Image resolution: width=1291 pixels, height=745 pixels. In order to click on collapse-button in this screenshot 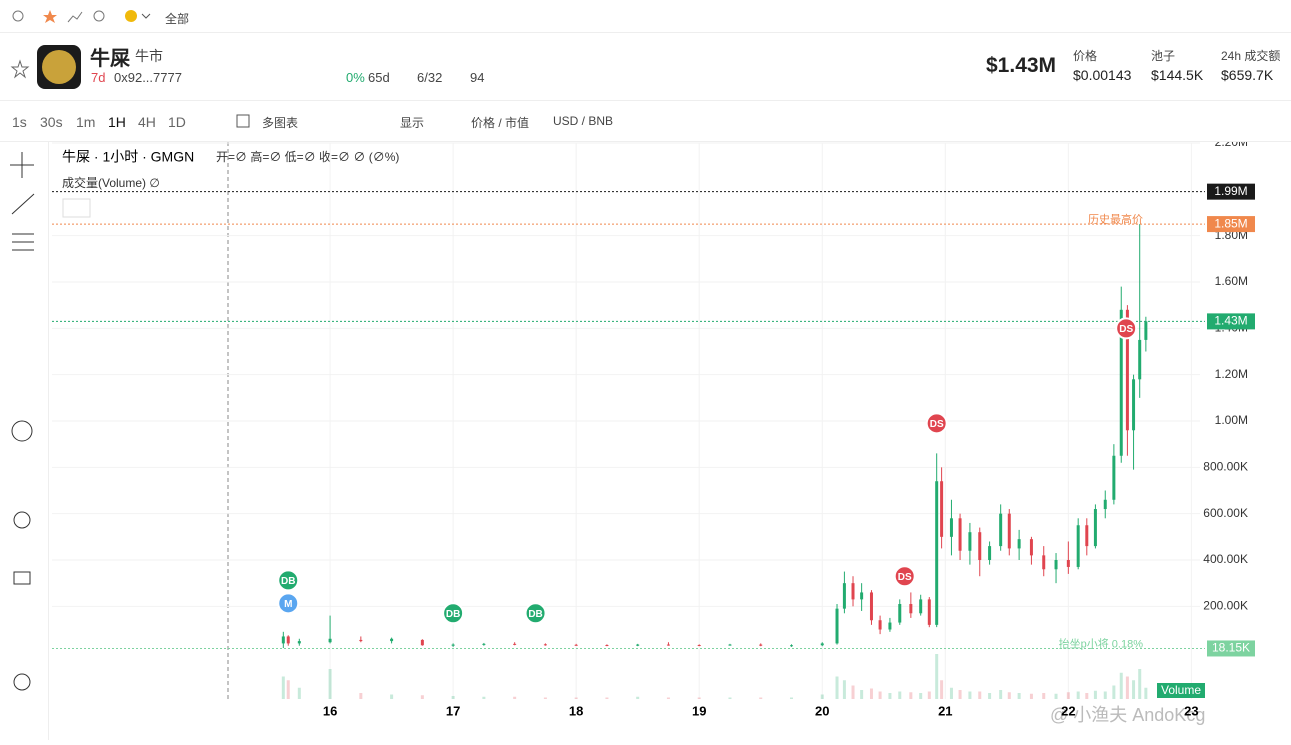, I will do `click(76, 208)`.